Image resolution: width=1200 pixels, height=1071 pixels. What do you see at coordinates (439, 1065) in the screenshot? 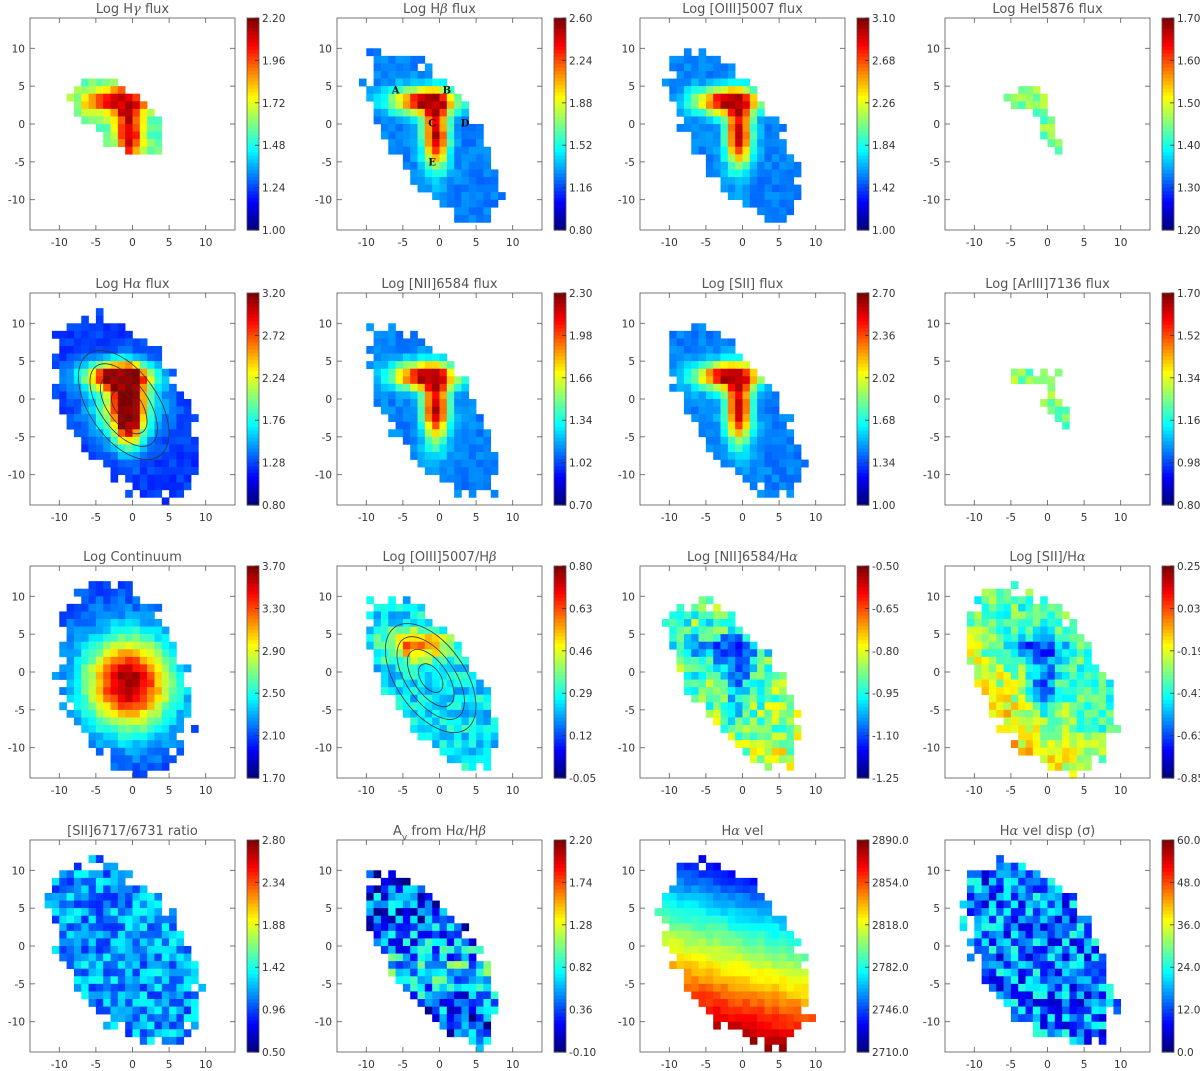
I see `x-tick-label: 0` at bounding box center [439, 1065].